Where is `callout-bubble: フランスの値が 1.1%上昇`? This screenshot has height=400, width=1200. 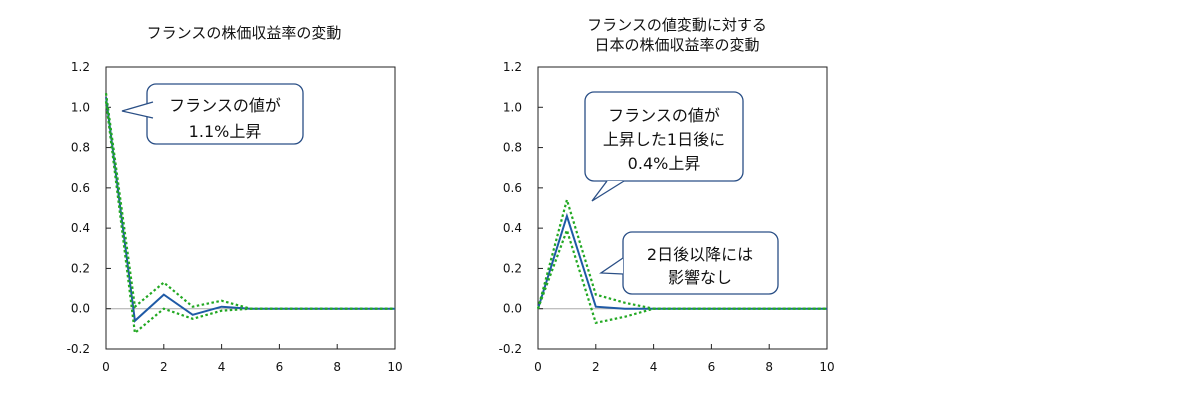 callout-bubble: フランスの値が 1.1%上昇 is located at coordinates (212, 114).